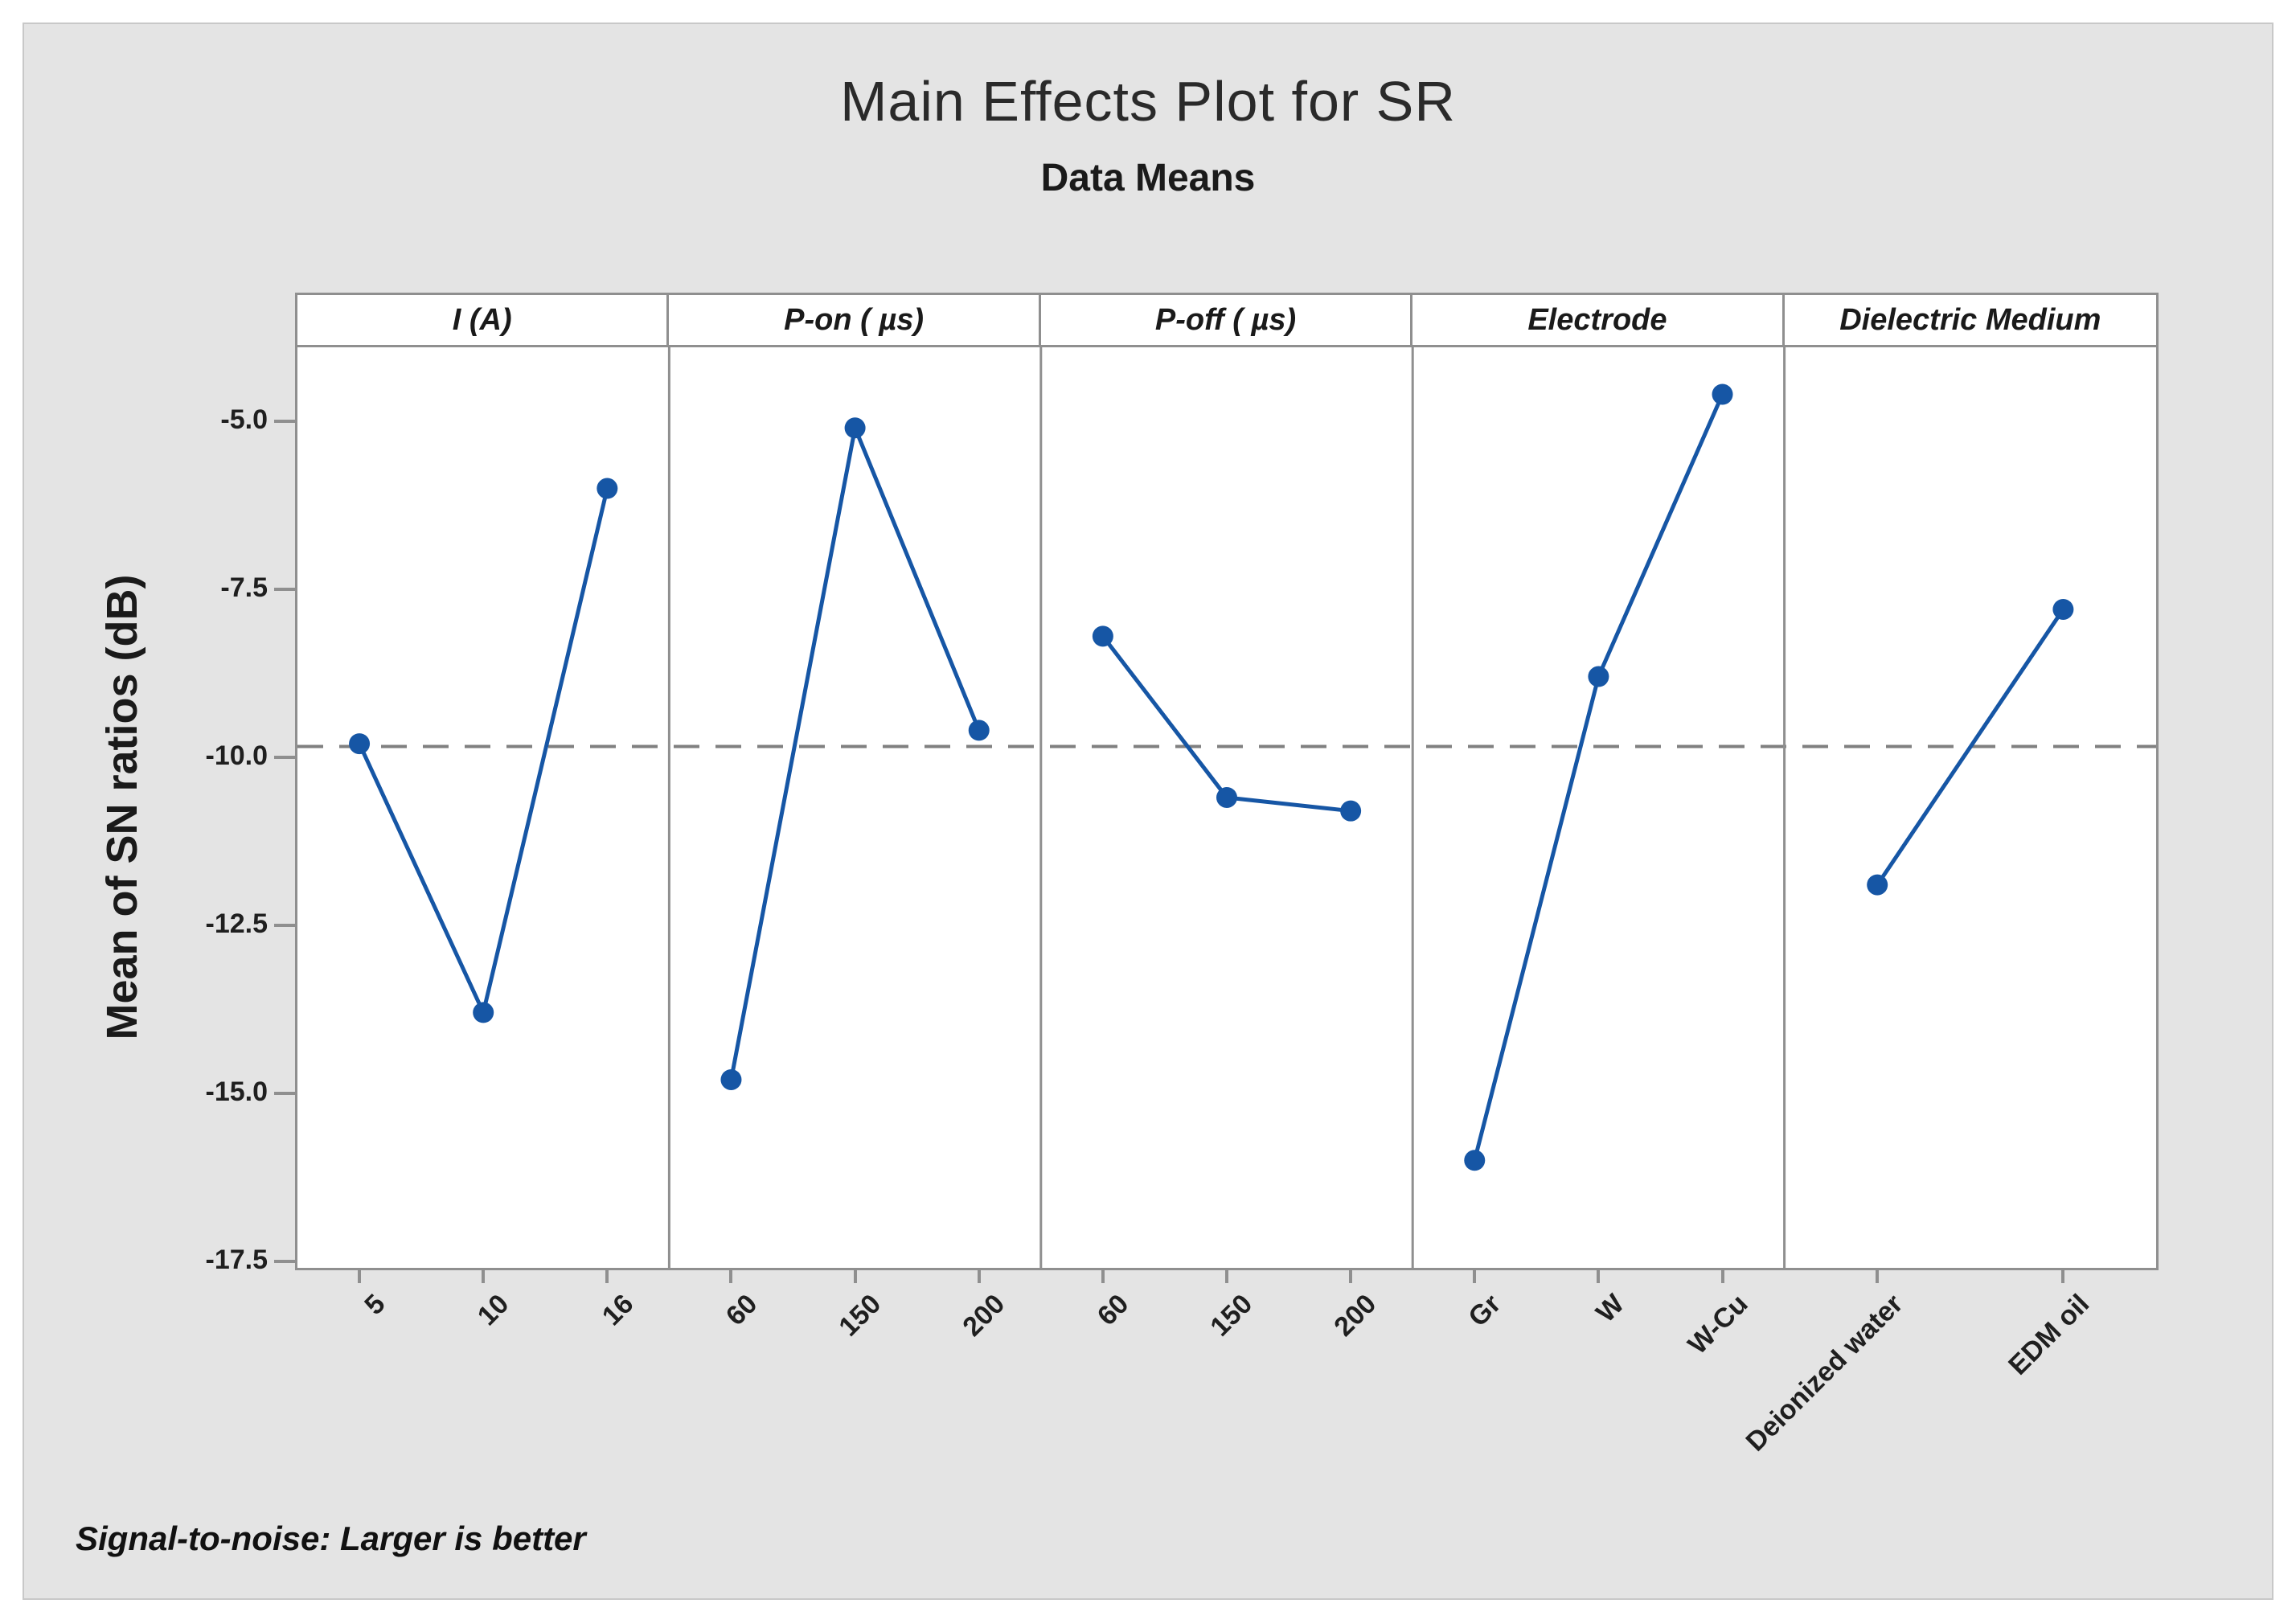 The height and width of the screenshot is (1624, 2296). I want to click on x-tick-label: Gr, so click(1484, 1311).